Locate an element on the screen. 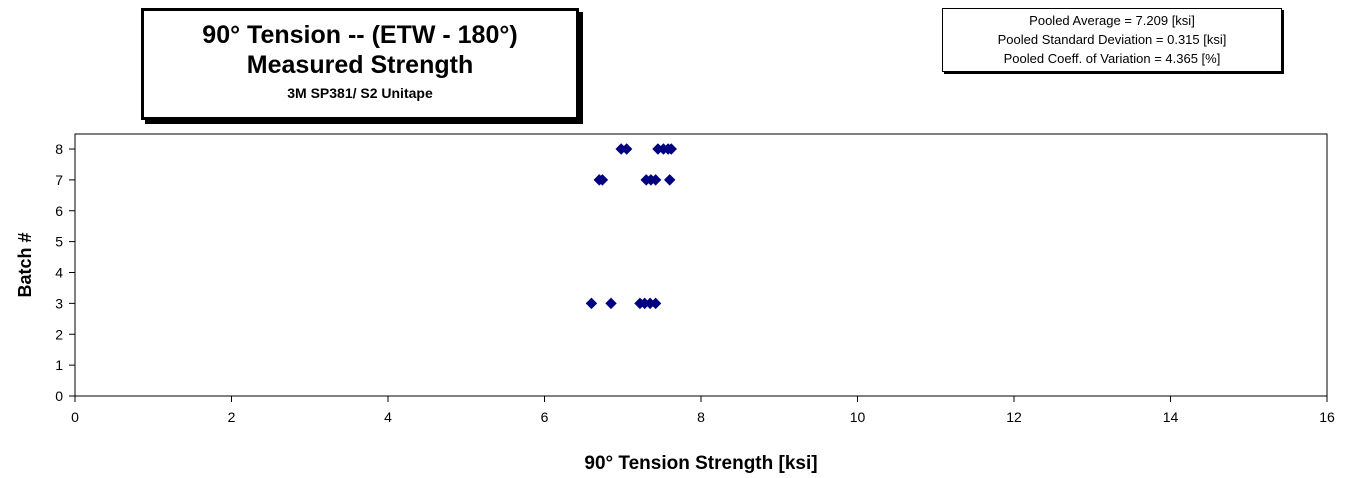 The height and width of the screenshot is (478, 1345). y-tick-label: 7 is located at coordinates (59, 180).